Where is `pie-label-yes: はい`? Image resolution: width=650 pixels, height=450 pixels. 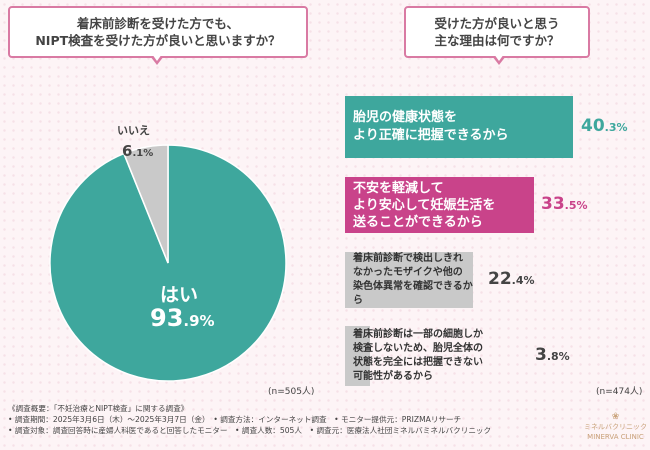
pie-label-yes: はい is located at coordinates (179, 295).